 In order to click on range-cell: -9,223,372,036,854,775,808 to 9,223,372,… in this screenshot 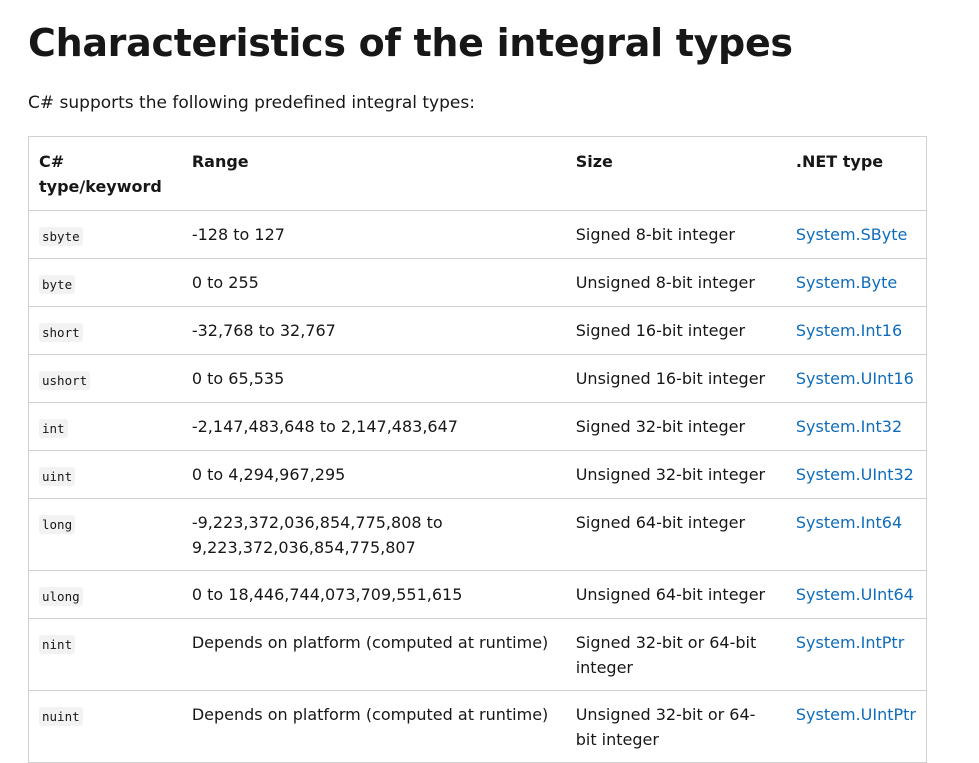, I will do `click(373, 534)`.